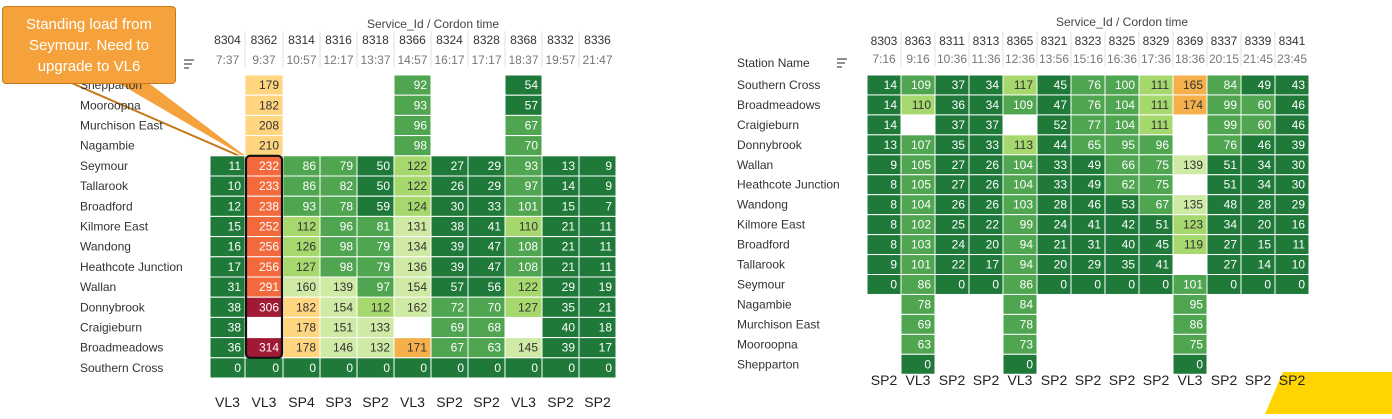  I want to click on cell-value: 67, so click(532, 126).